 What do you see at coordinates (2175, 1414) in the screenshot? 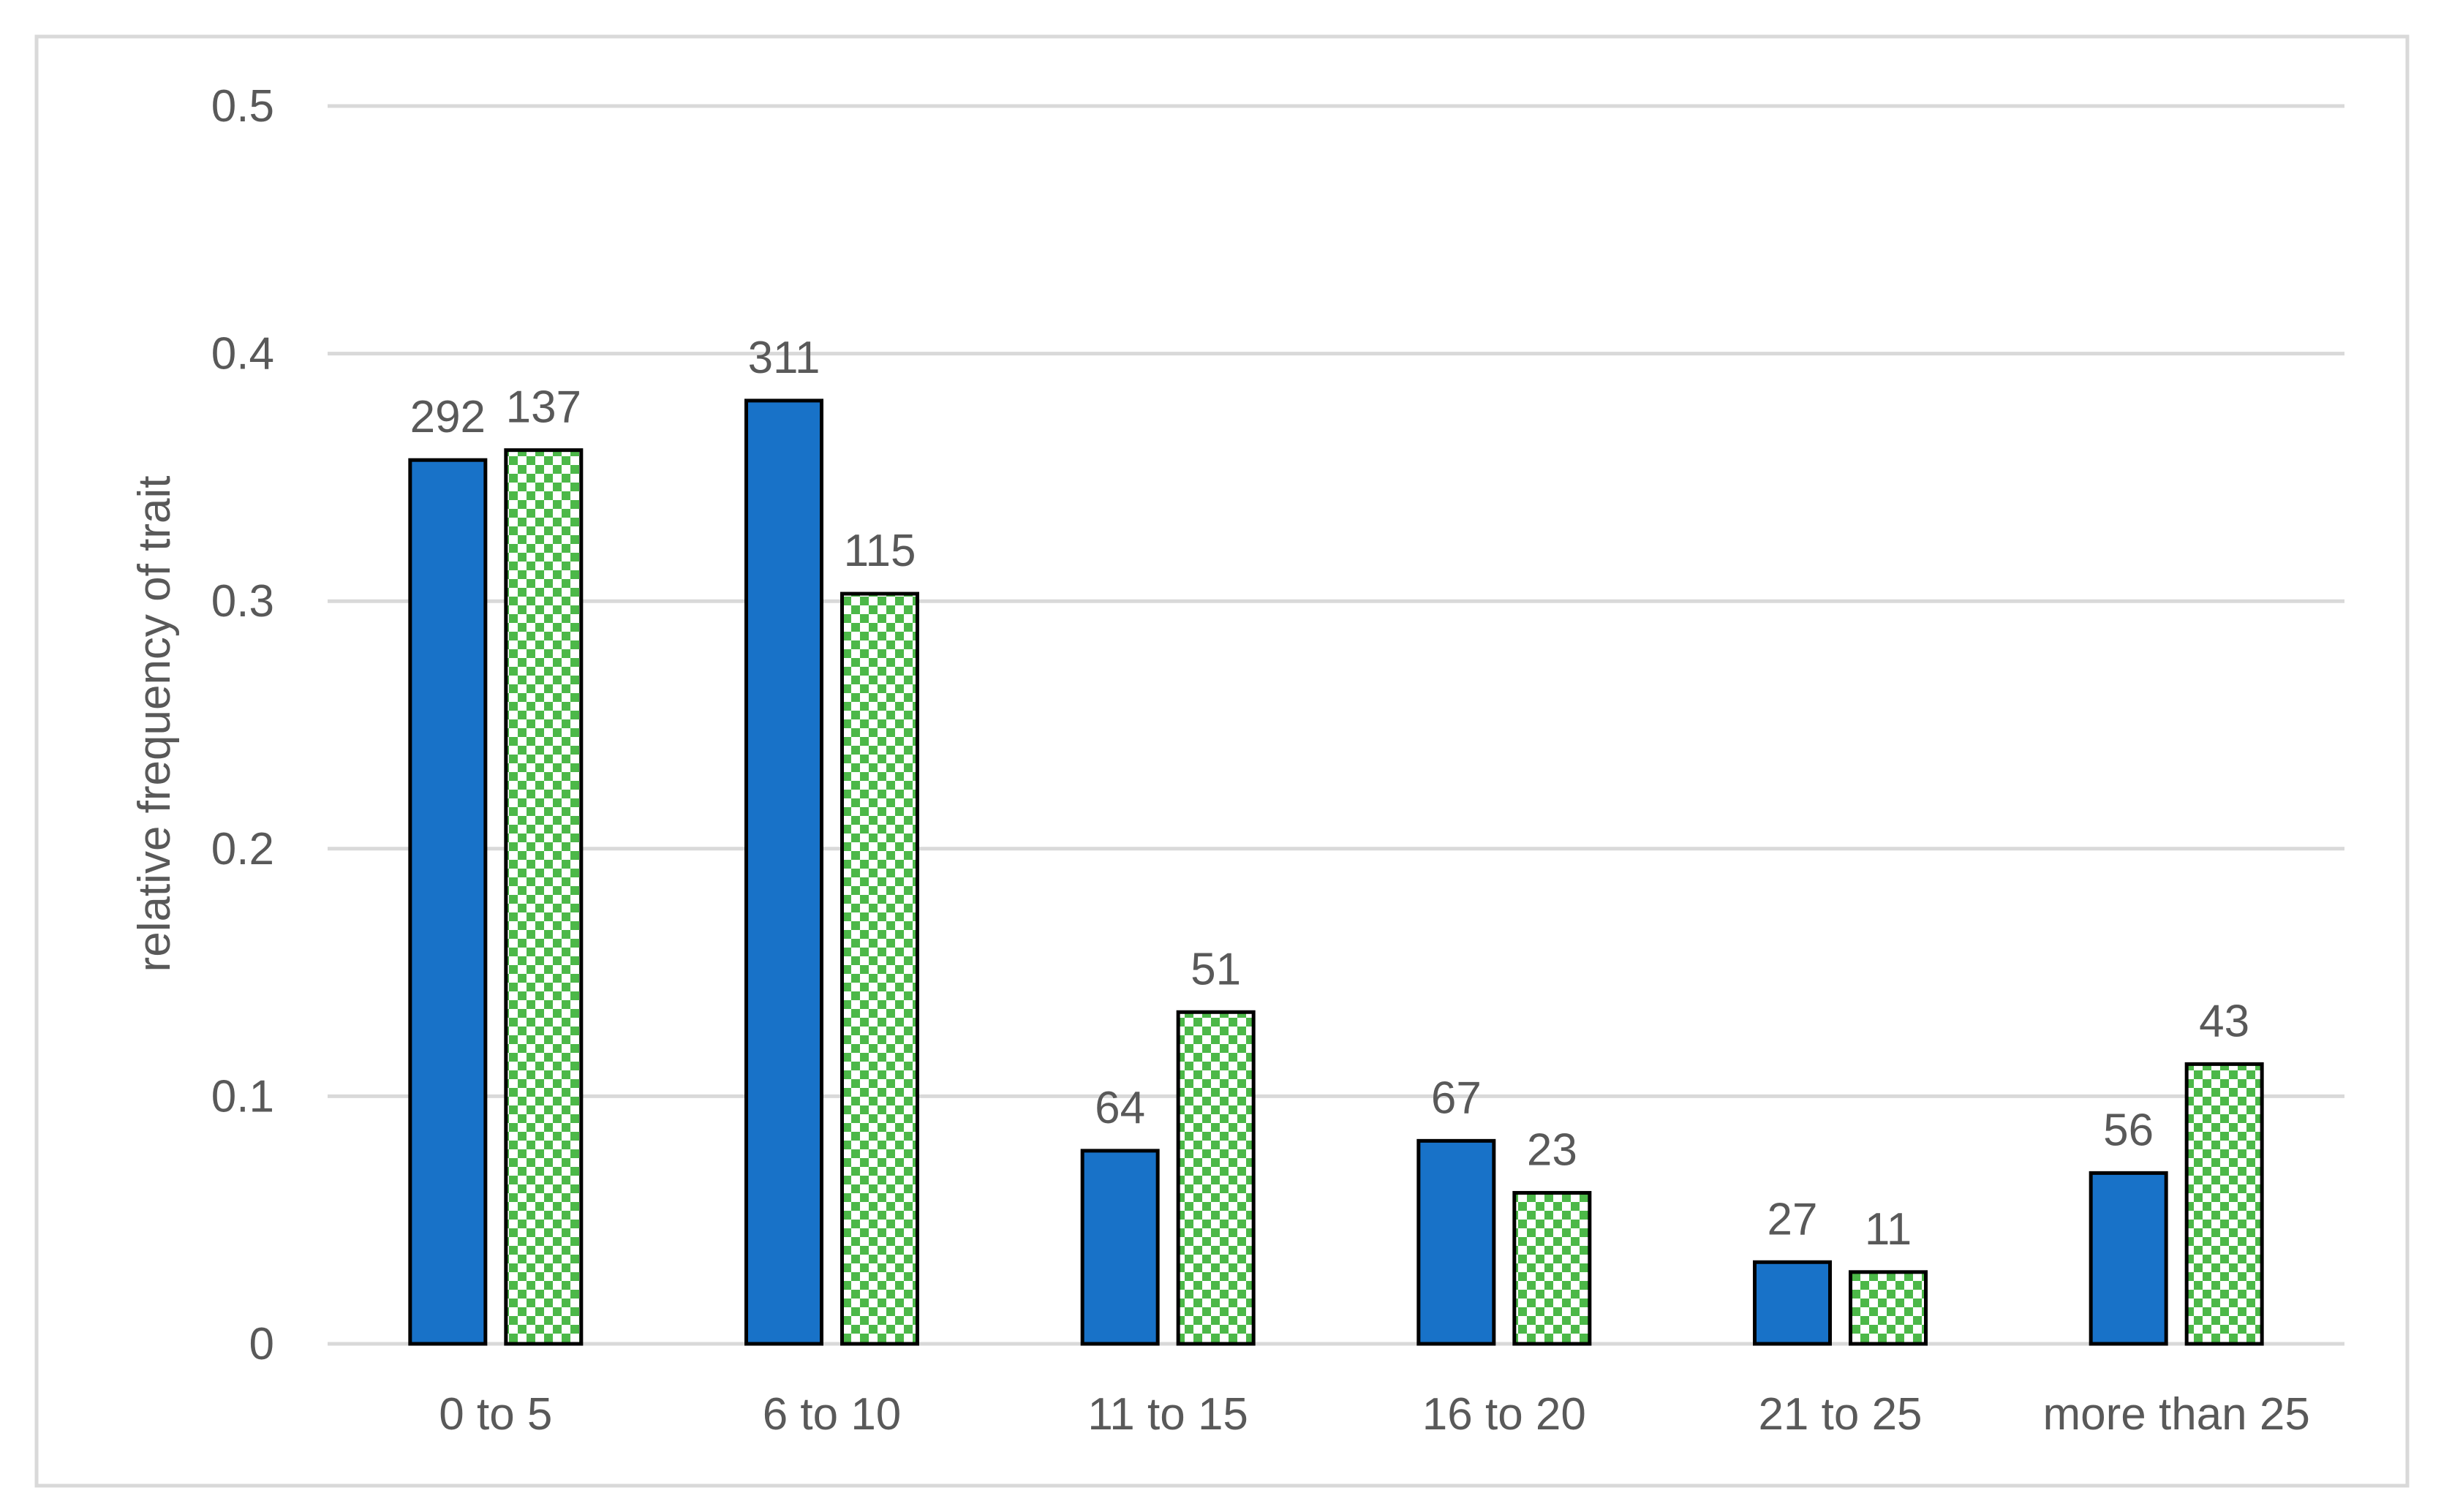
I see `x-tick-label: more than 25` at bounding box center [2175, 1414].